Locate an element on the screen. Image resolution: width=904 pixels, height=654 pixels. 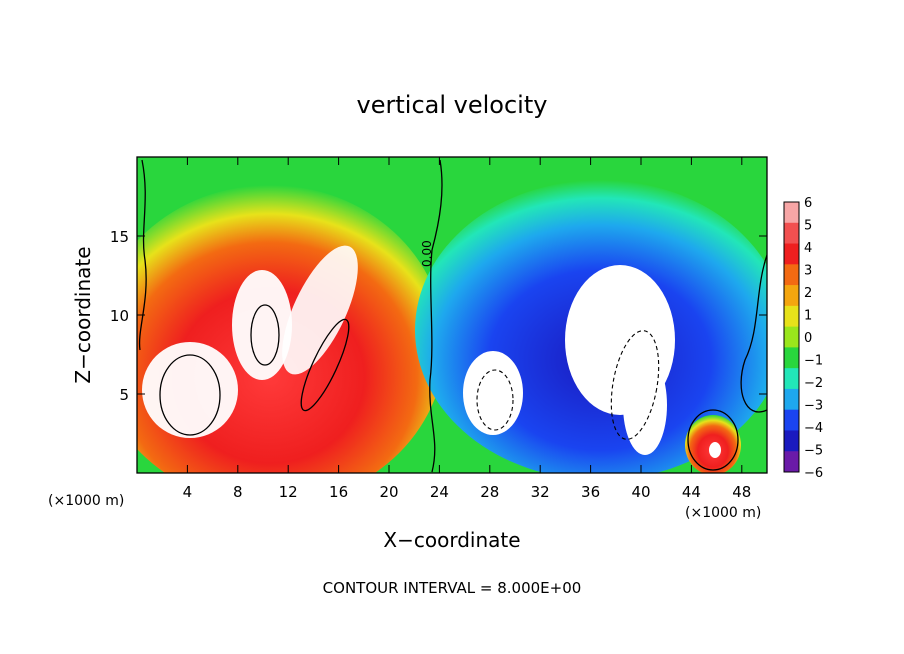
y-axis-label: Z−coordinate is located at coordinates (83, 314).